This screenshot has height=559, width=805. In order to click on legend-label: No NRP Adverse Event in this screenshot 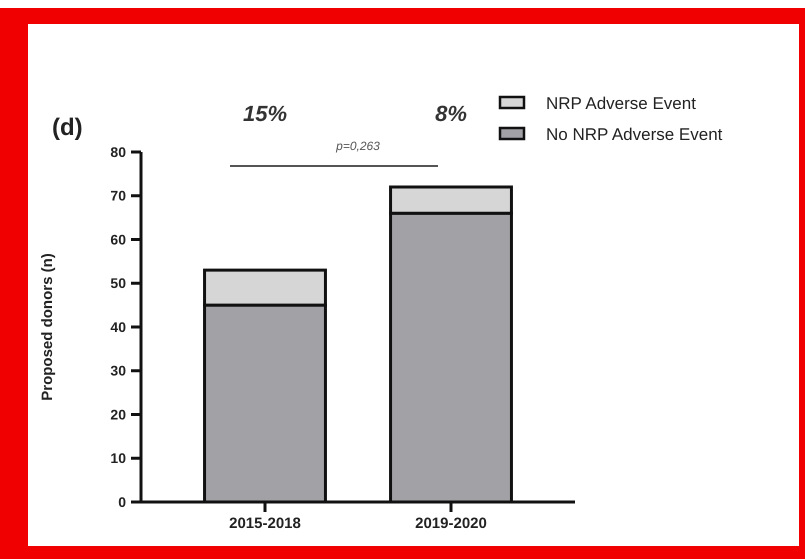, I will do `click(634, 134)`.